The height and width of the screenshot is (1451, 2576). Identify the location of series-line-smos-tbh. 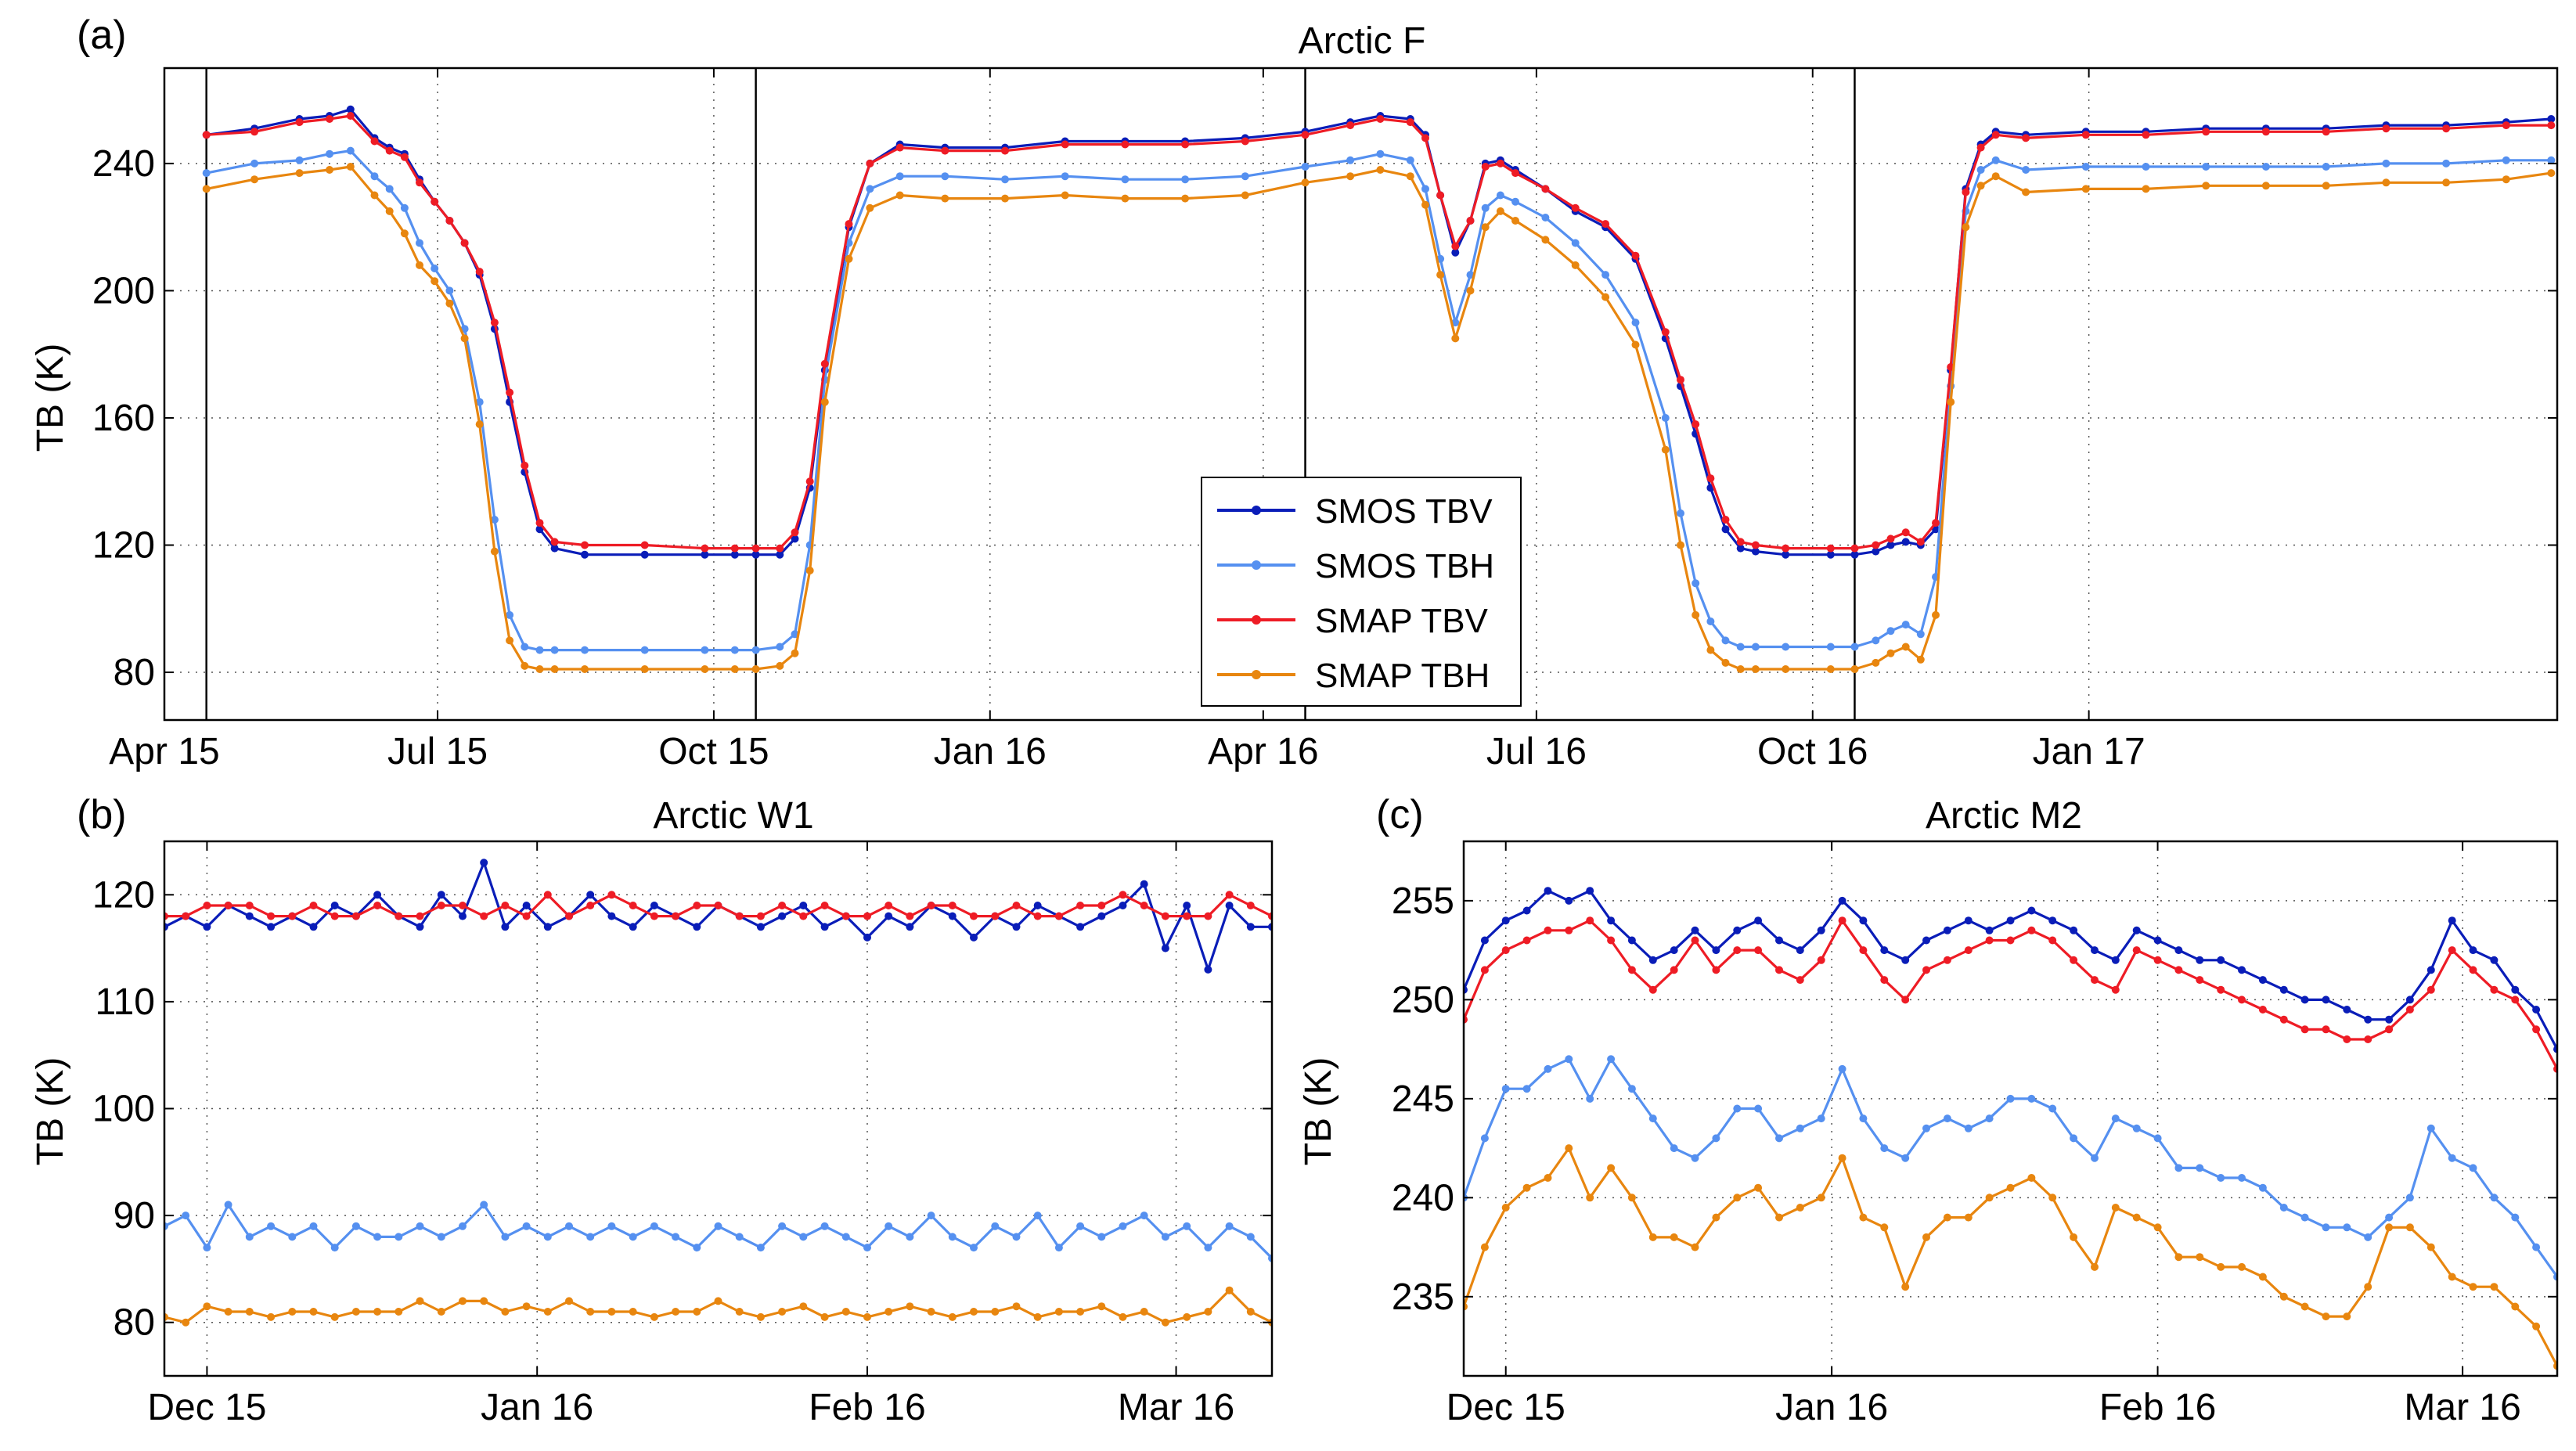
(718, 1231).